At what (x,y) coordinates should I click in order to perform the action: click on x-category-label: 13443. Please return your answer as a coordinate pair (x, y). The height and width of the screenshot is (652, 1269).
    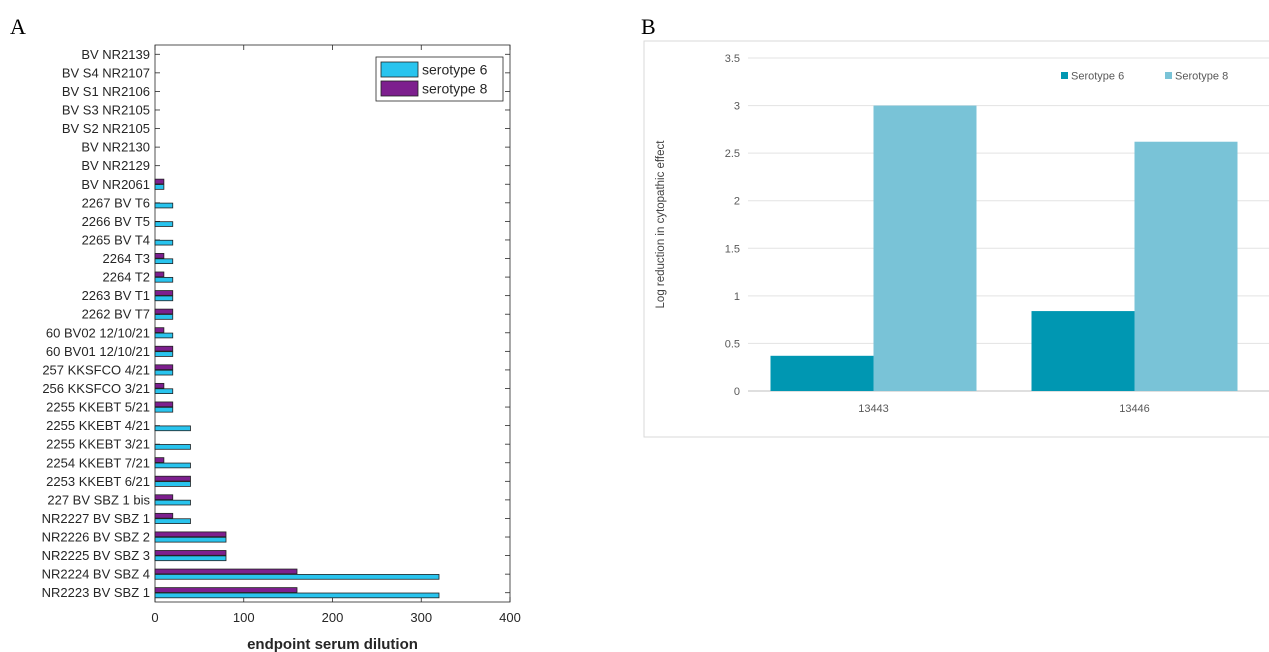
    Looking at the image, I should click on (873, 409).